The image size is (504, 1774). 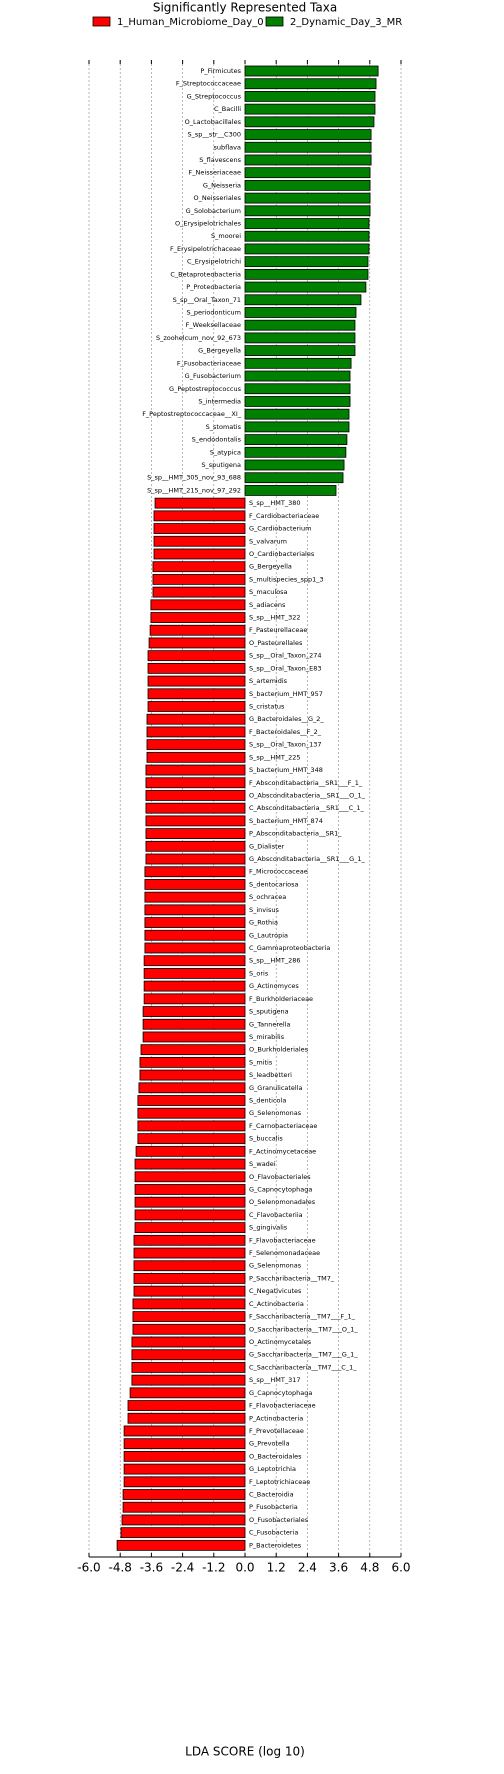 What do you see at coordinates (262, 1164) in the screenshot?
I see `bar-label: S_wadei` at bounding box center [262, 1164].